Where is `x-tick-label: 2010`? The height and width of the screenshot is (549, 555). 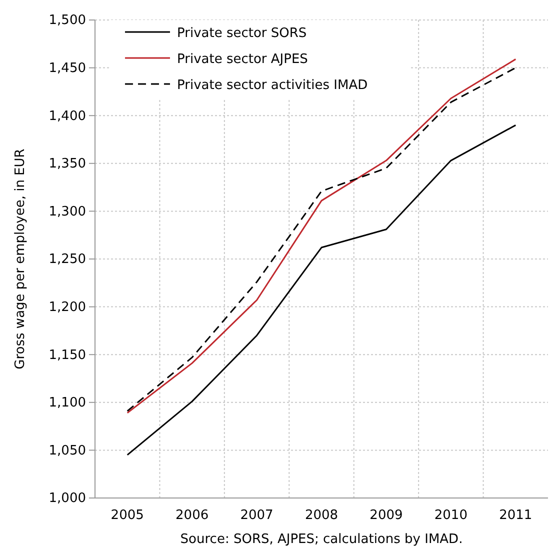
x-tick-label: 2010 is located at coordinates (451, 516).